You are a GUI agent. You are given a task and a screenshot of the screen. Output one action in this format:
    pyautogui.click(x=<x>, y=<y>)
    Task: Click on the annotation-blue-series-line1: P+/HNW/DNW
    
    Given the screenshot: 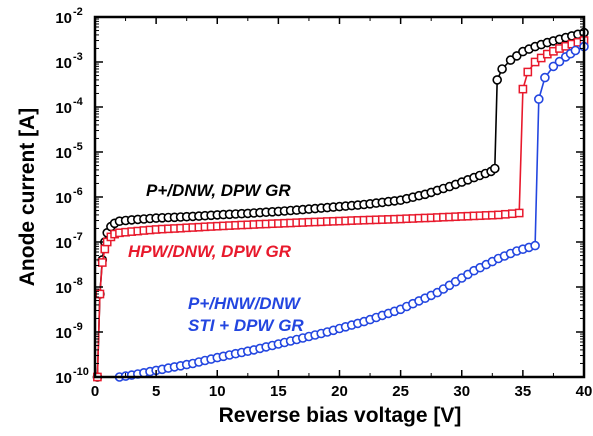 What is the action you would take?
    pyautogui.click(x=245, y=303)
    